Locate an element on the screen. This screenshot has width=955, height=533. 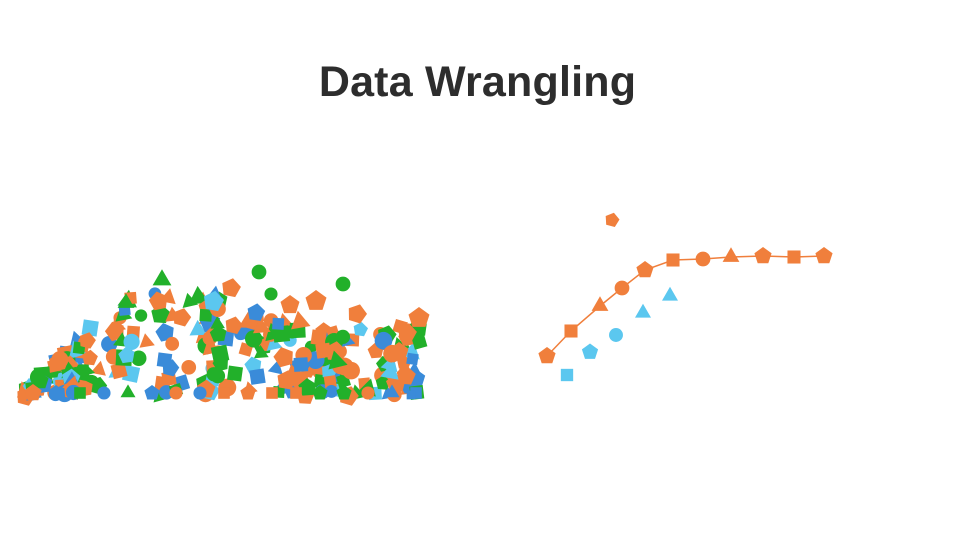
tidy-connector-lines is located at coordinates (685, 306).